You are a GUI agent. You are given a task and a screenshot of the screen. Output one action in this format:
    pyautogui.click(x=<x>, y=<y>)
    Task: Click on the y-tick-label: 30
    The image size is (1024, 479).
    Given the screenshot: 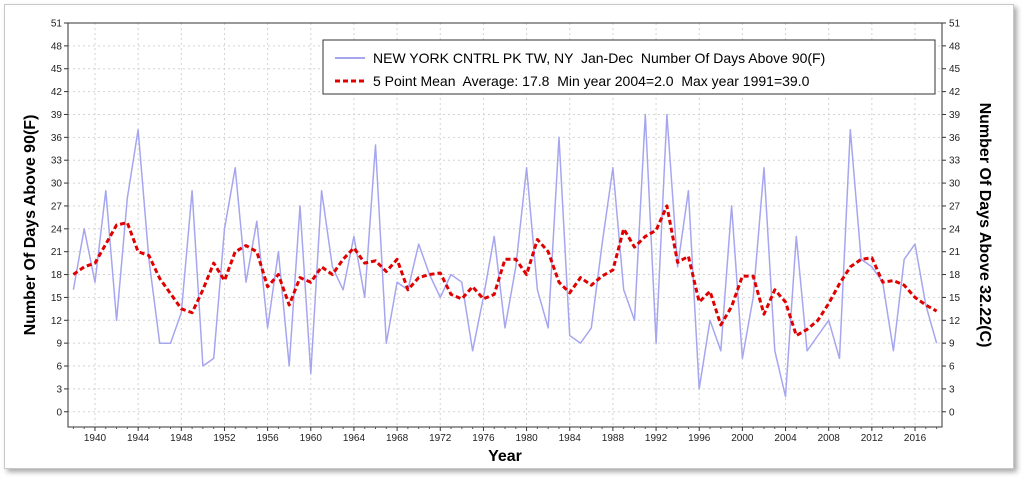 What is the action you would take?
    pyautogui.click(x=57, y=184)
    